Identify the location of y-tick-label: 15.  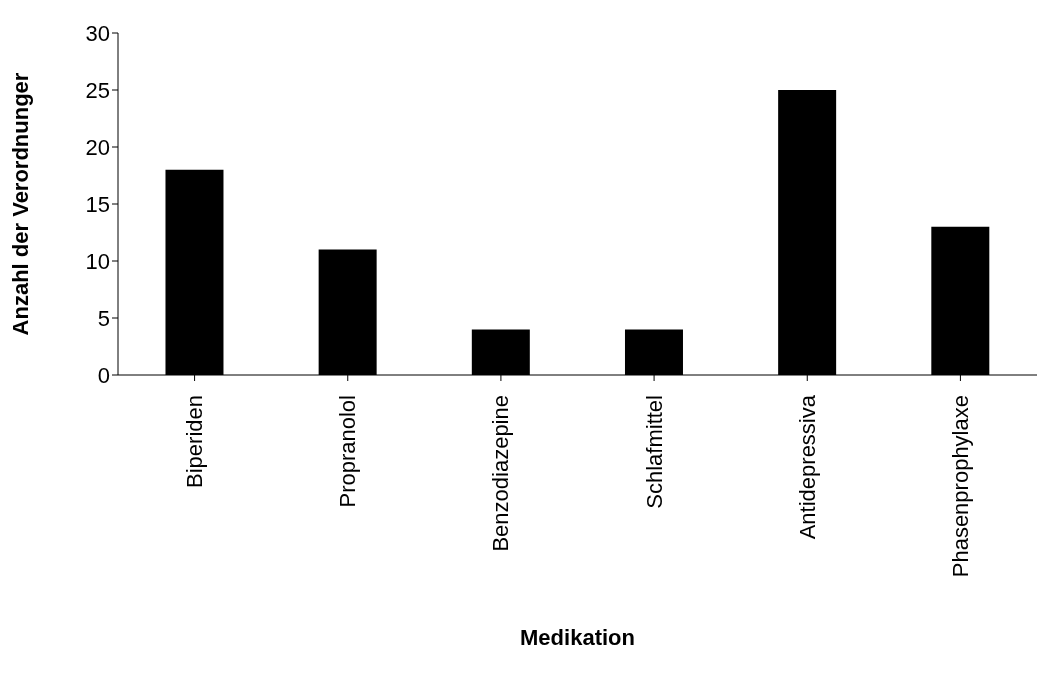
(97, 204).